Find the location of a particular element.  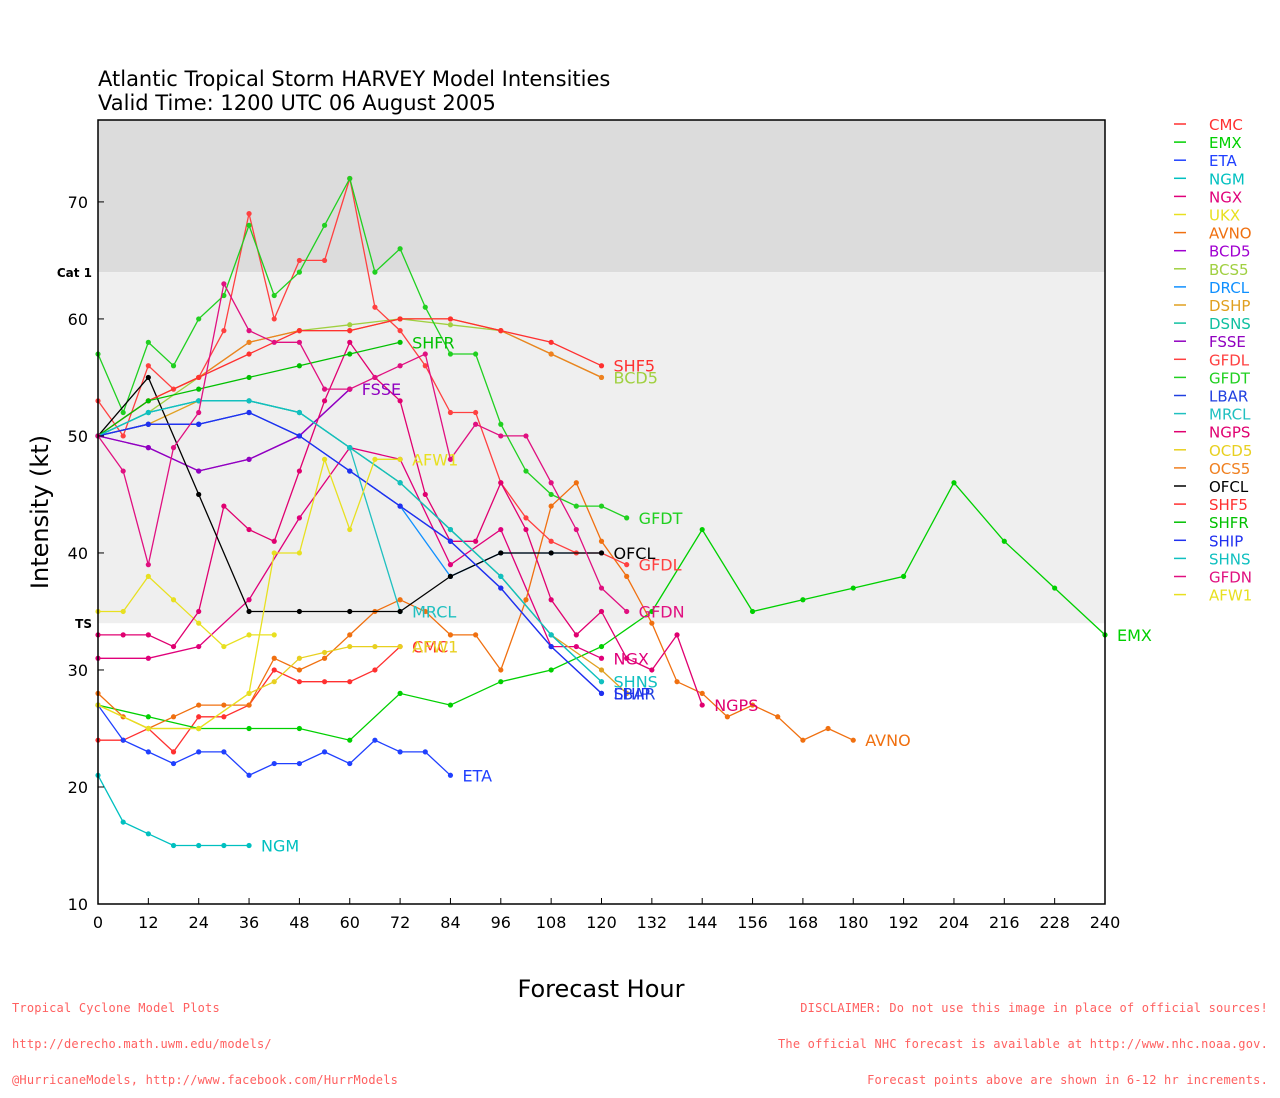

x-tick-label: 0 is located at coordinates (98, 922).